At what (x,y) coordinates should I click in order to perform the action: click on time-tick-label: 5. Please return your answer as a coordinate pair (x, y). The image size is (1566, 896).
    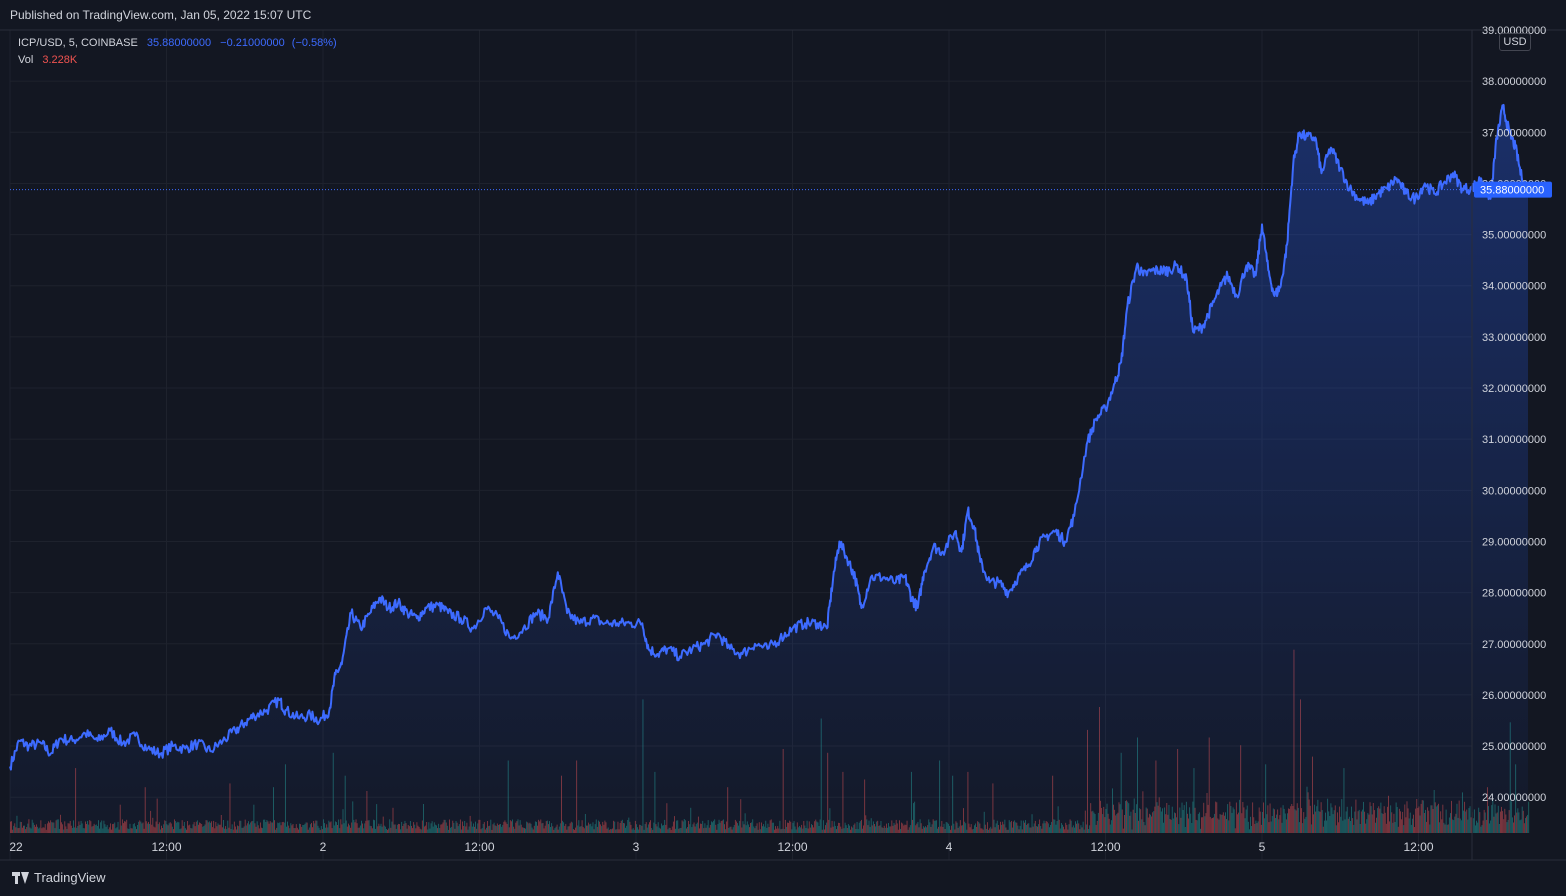
    Looking at the image, I should click on (1262, 847).